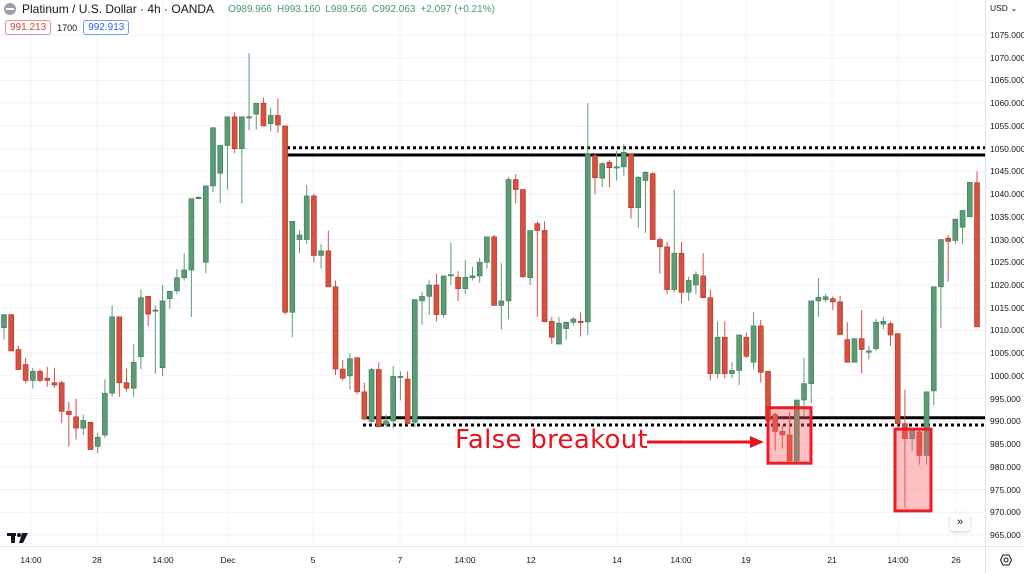  I want to click on time-tick: 12, so click(531, 560).